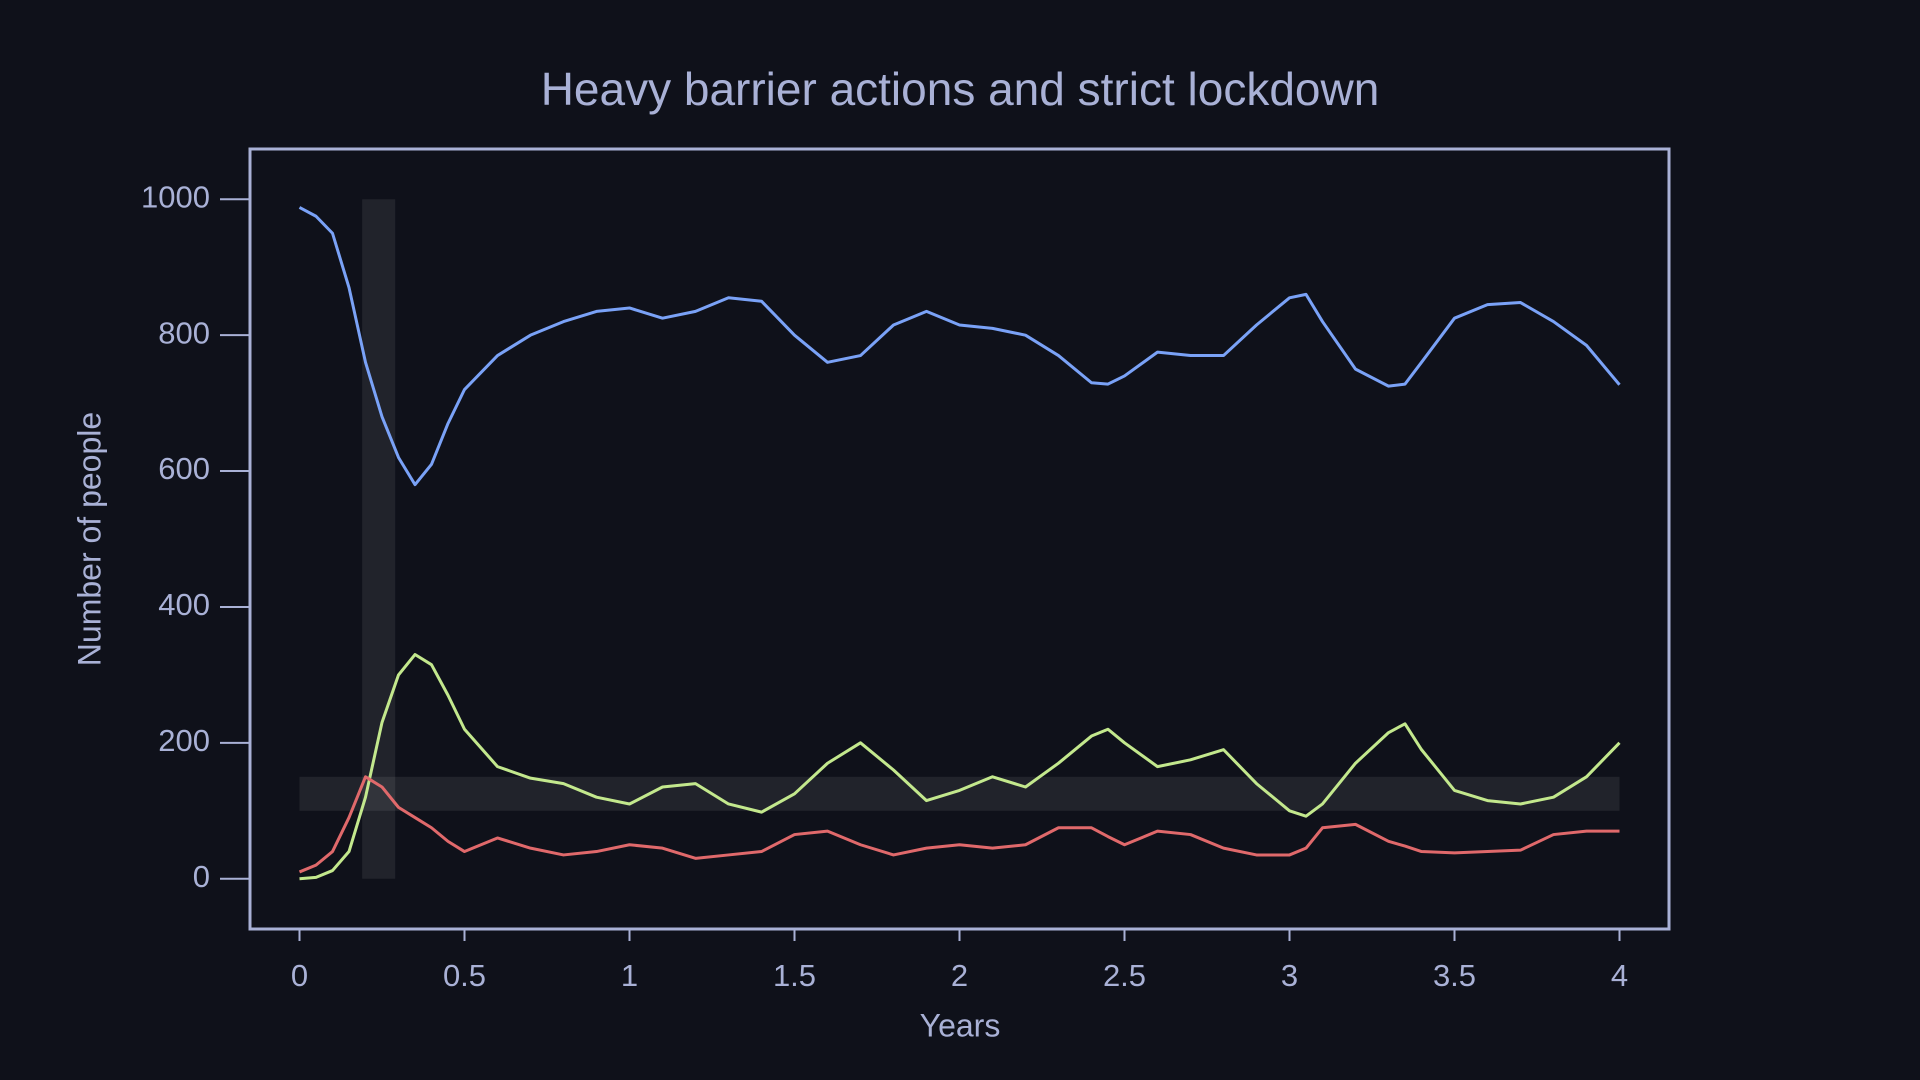 This screenshot has height=1080, width=1920. What do you see at coordinates (184, 740) in the screenshot?
I see `y-tick-label: 200` at bounding box center [184, 740].